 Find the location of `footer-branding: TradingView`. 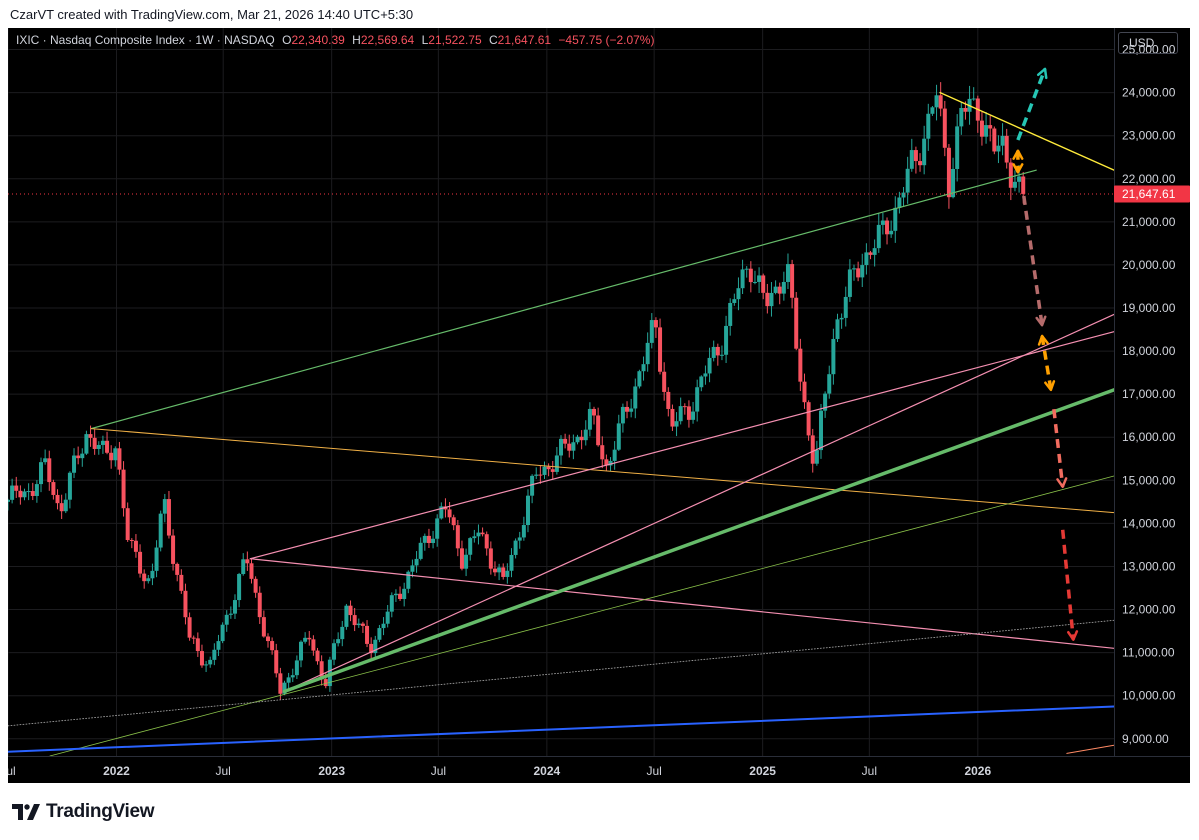

footer-branding: TradingView is located at coordinates (83, 812).